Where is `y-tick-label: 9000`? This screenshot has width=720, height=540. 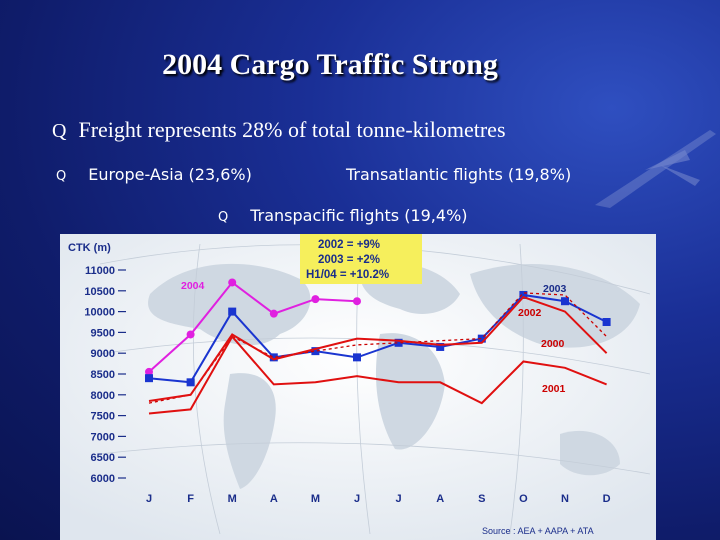 y-tick-label: 9000 is located at coordinates (103, 354).